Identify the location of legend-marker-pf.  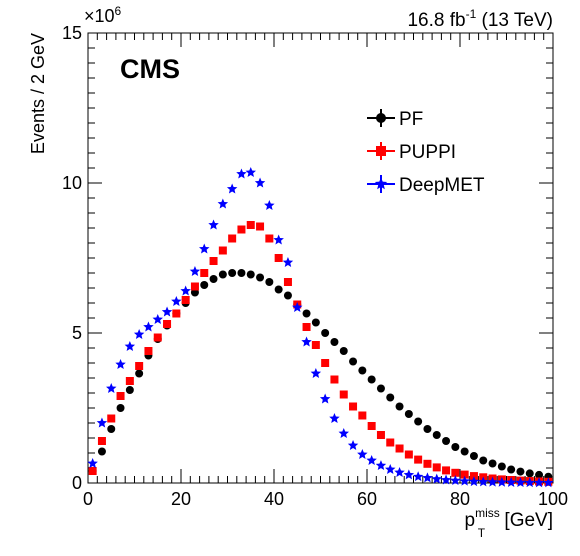
(381, 118).